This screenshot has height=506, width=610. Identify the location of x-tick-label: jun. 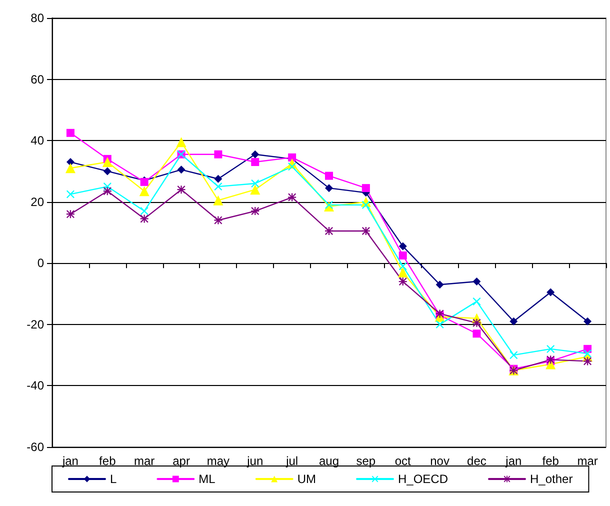
(255, 461).